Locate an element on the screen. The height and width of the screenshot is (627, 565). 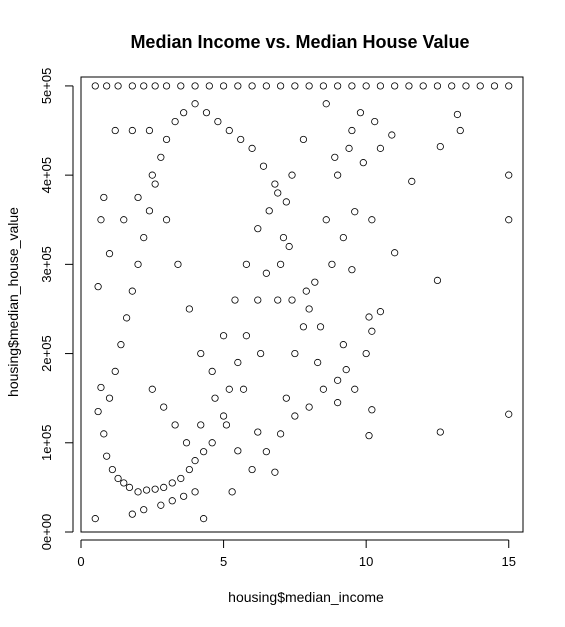
x-tick-label: 10 is located at coordinates (366, 561).